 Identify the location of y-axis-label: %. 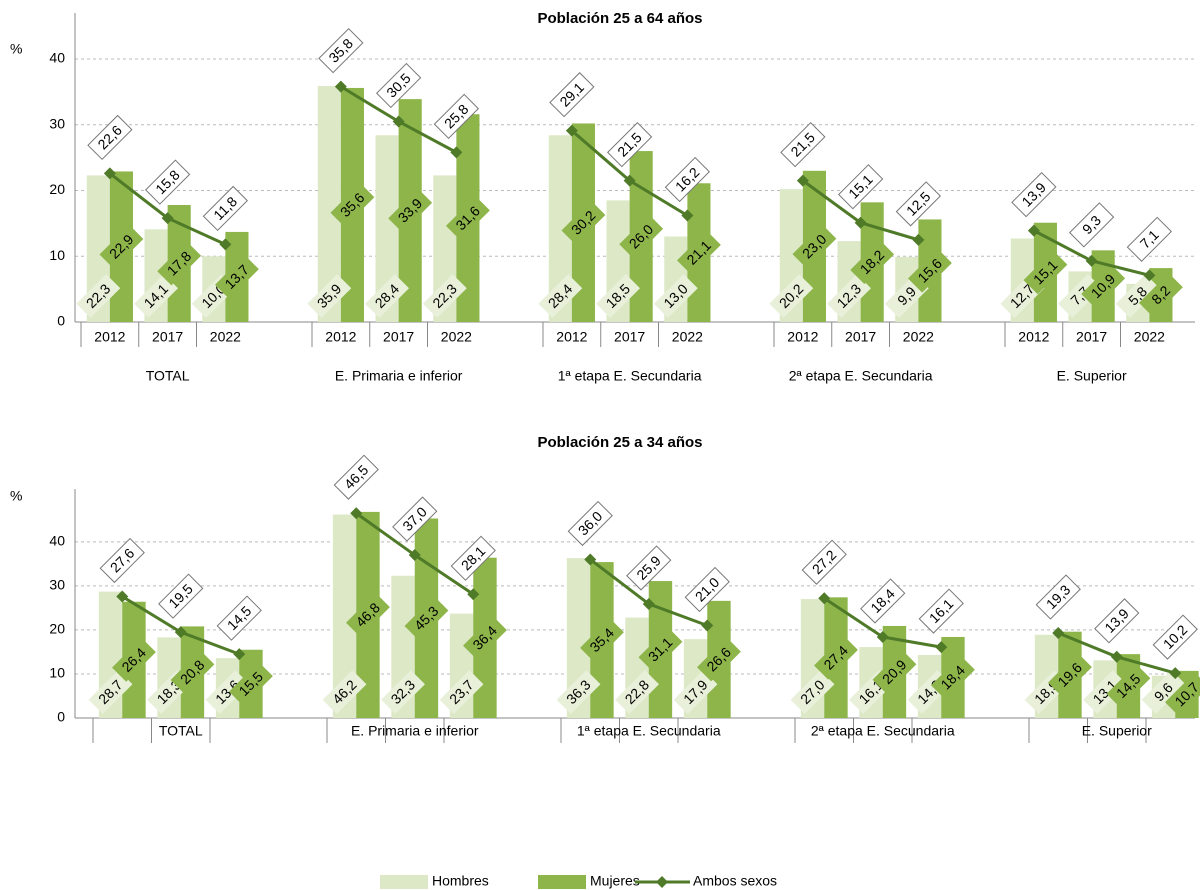
(16, 496).